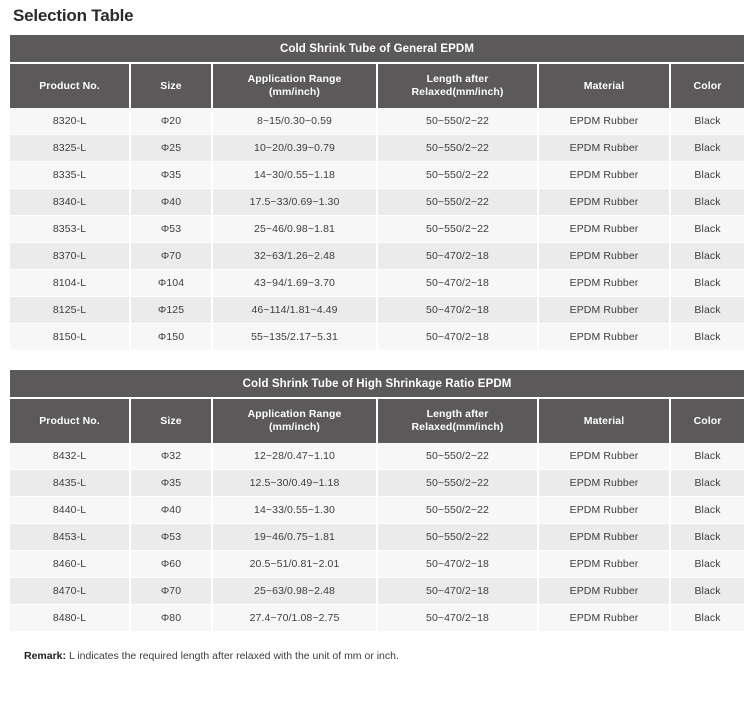 The image size is (754, 724). I want to click on column-header-color: Color, so click(707, 85).